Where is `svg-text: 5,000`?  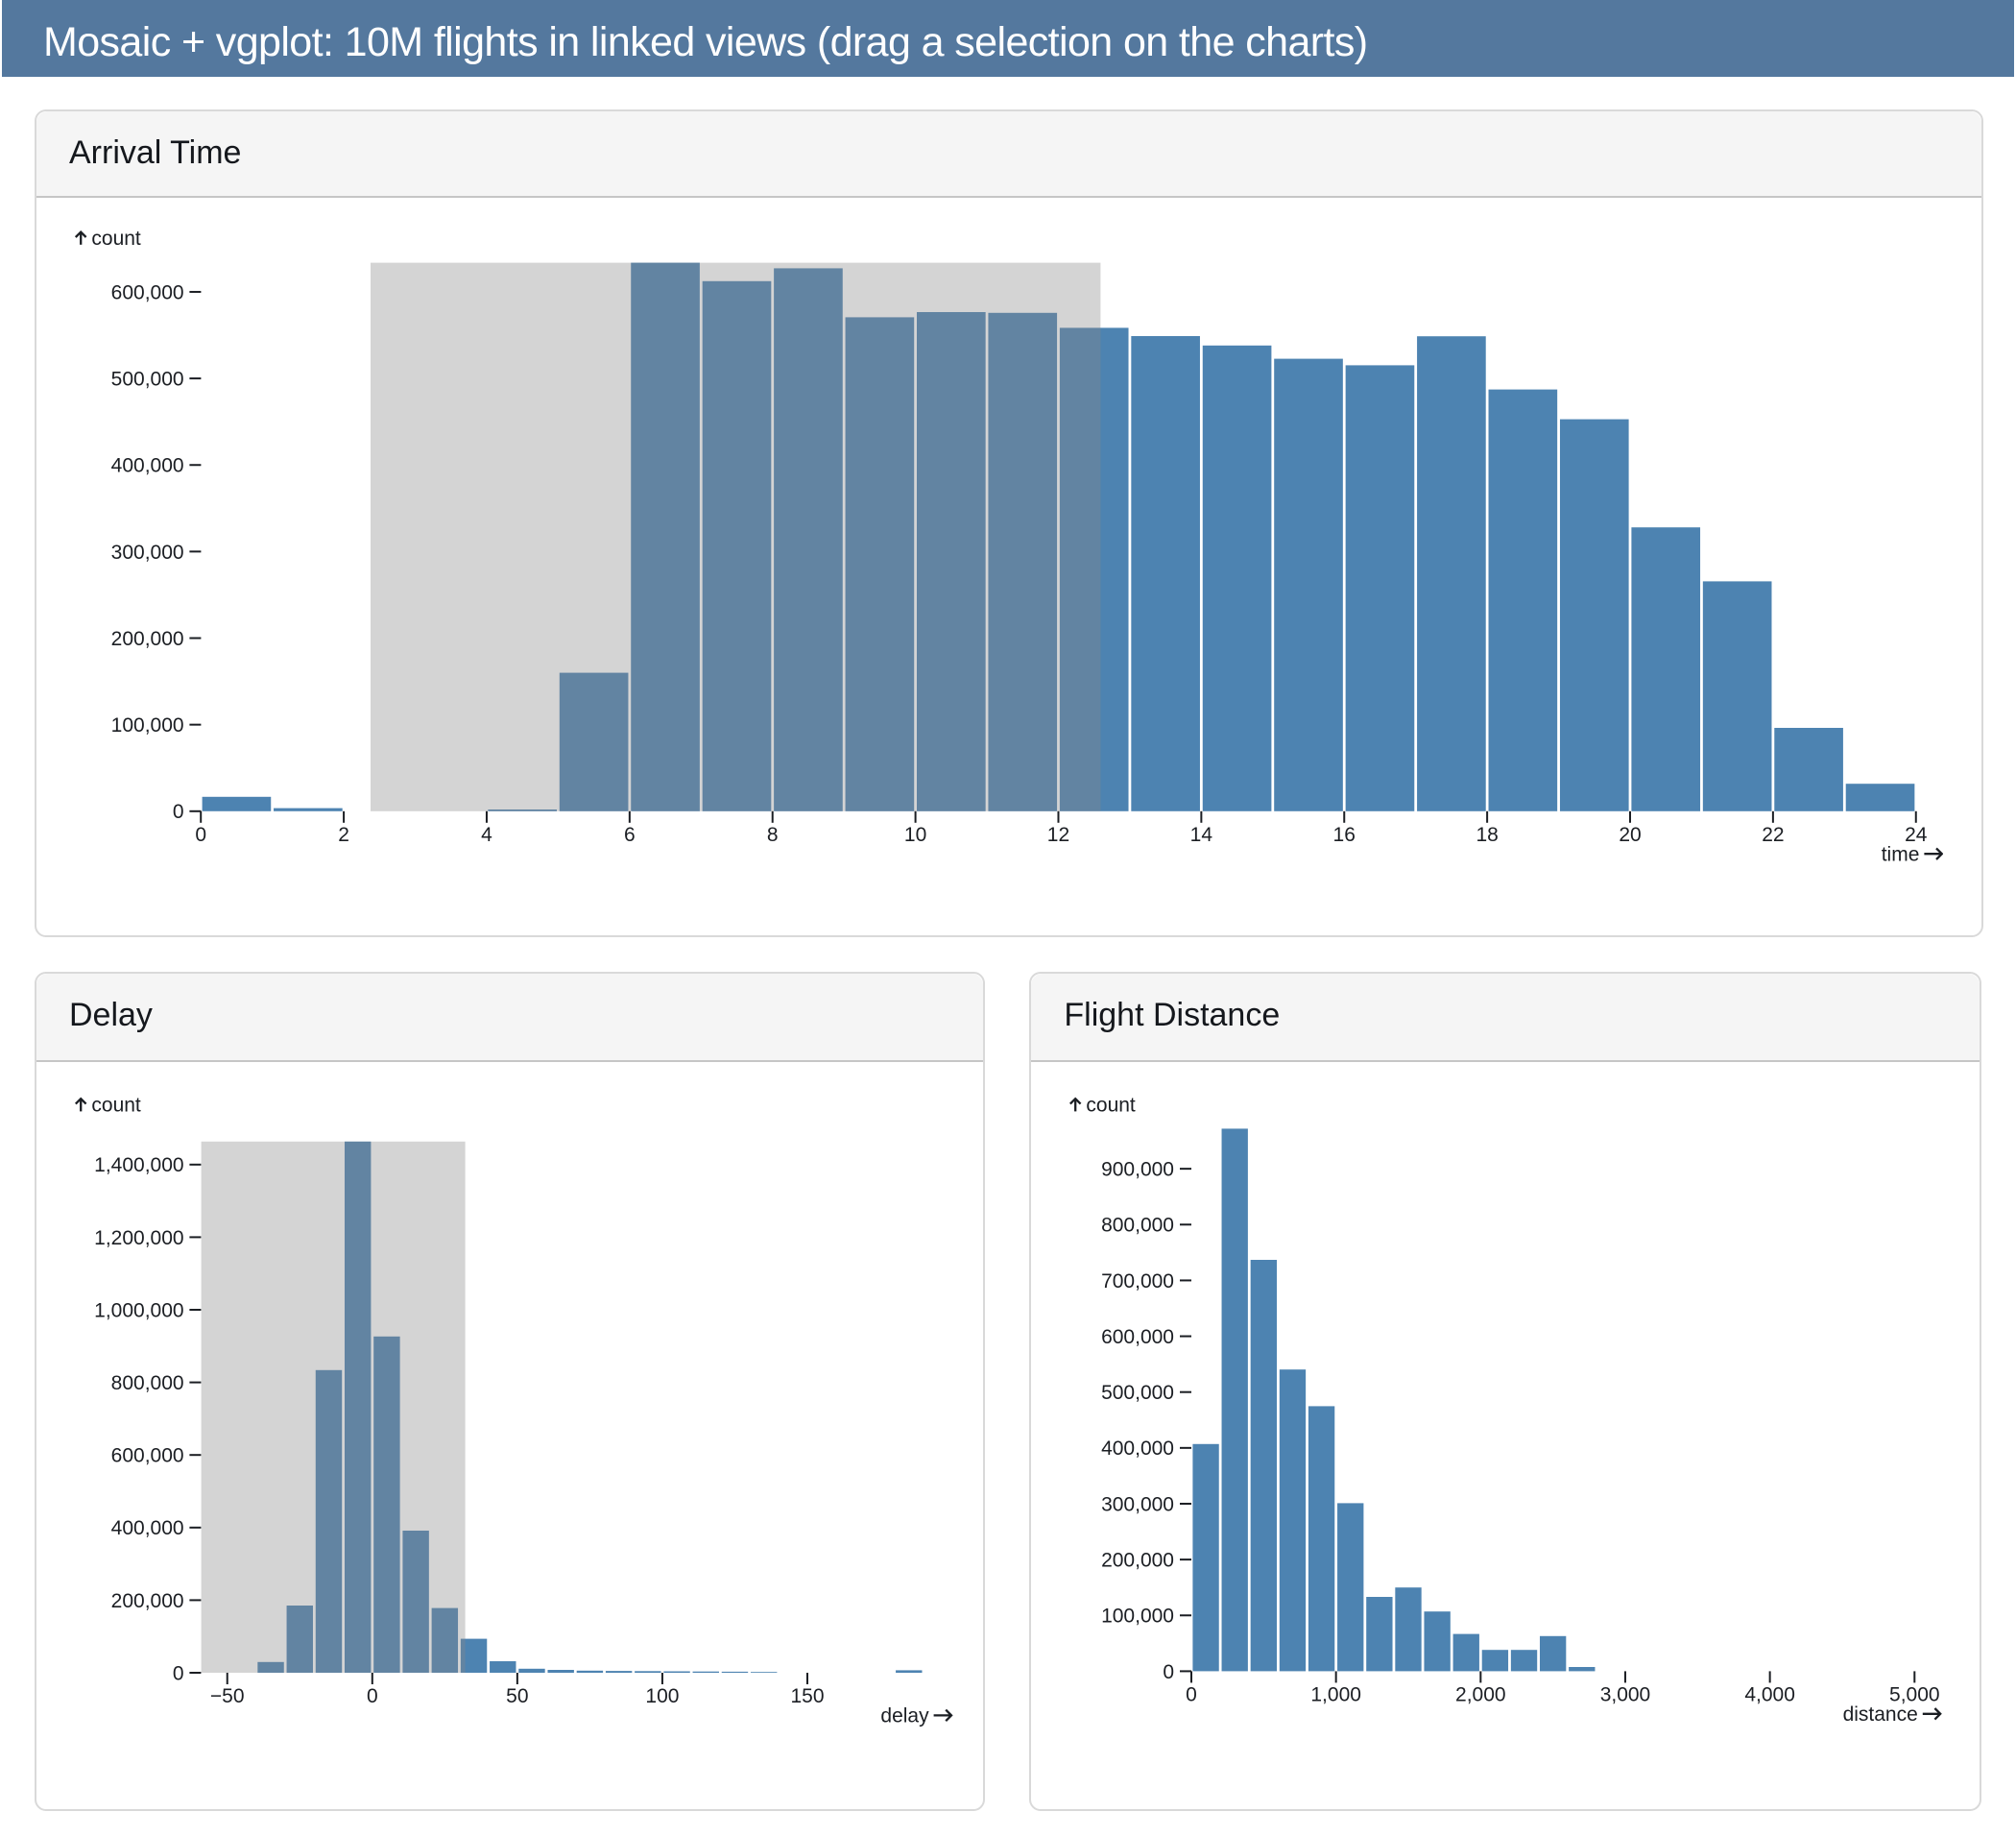 svg-text: 5,000 is located at coordinates (1913, 1694).